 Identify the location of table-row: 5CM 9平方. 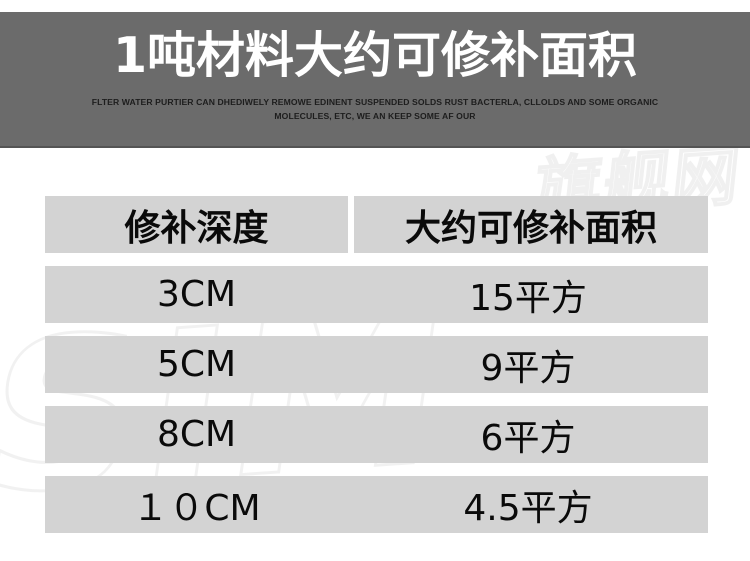
(376, 364).